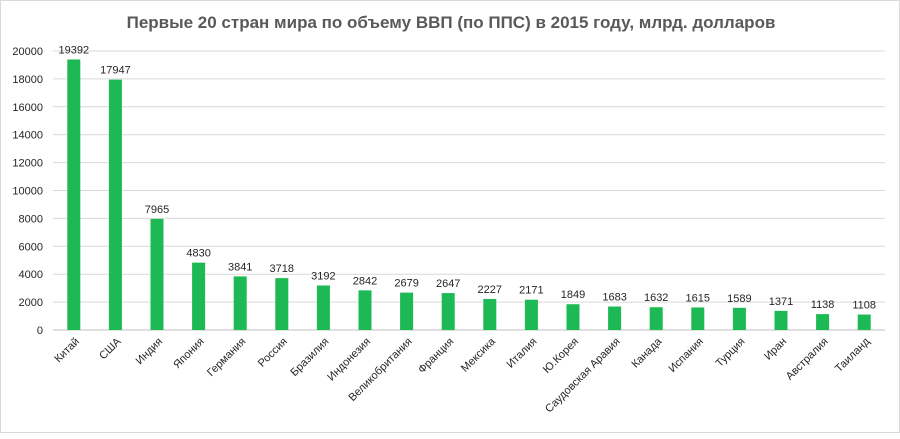 Image resolution: width=900 pixels, height=439 pixels. Describe the element at coordinates (67, 351) in the screenshot. I see `x-tick-label: Китай` at that location.